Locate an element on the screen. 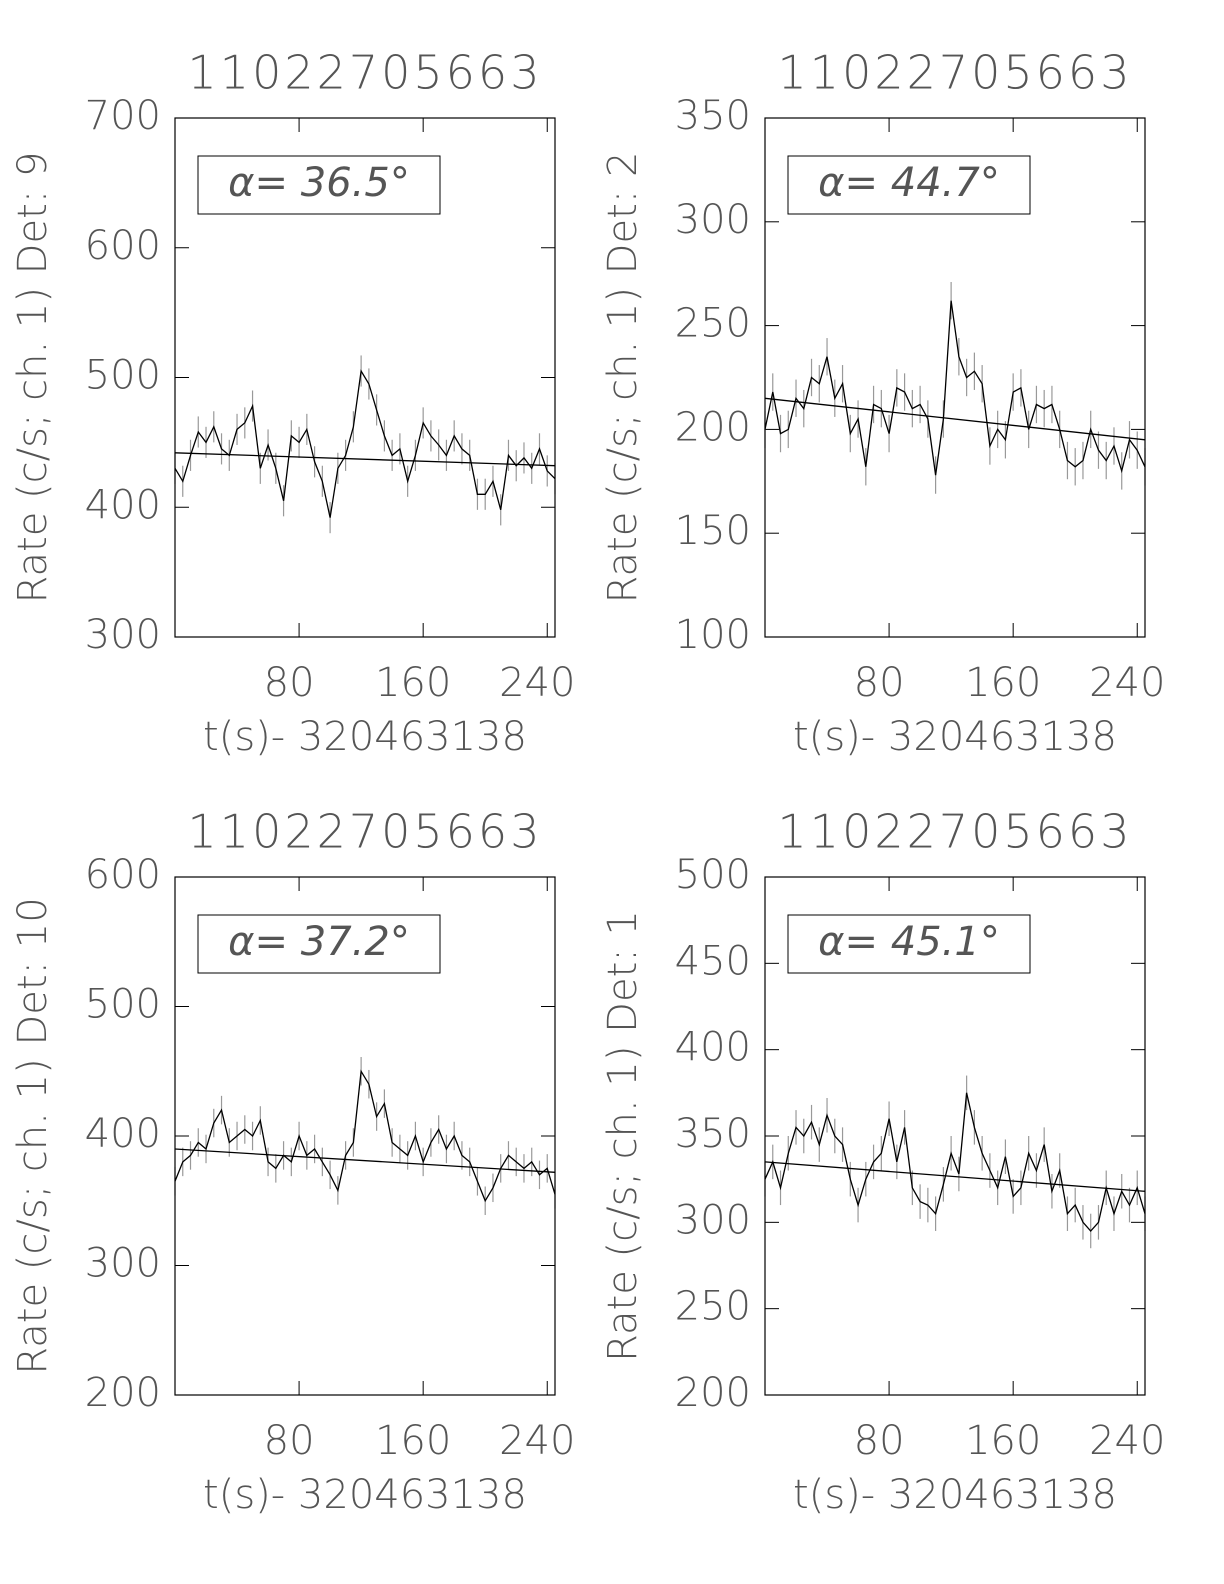  annotation: α= 37.2° is located at coordinates (319, 942).